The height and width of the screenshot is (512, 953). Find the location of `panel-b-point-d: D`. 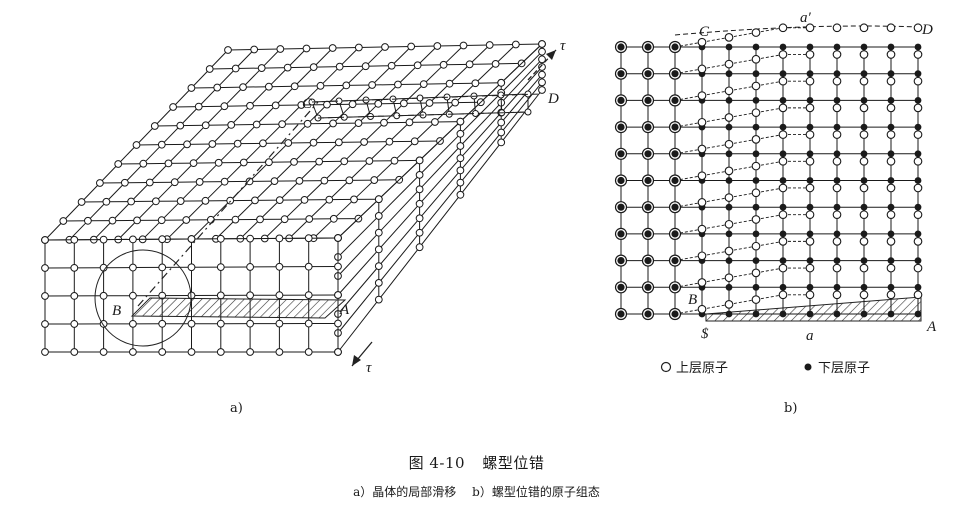

panel-b-point-d: D is located at coordinates (927, 30).